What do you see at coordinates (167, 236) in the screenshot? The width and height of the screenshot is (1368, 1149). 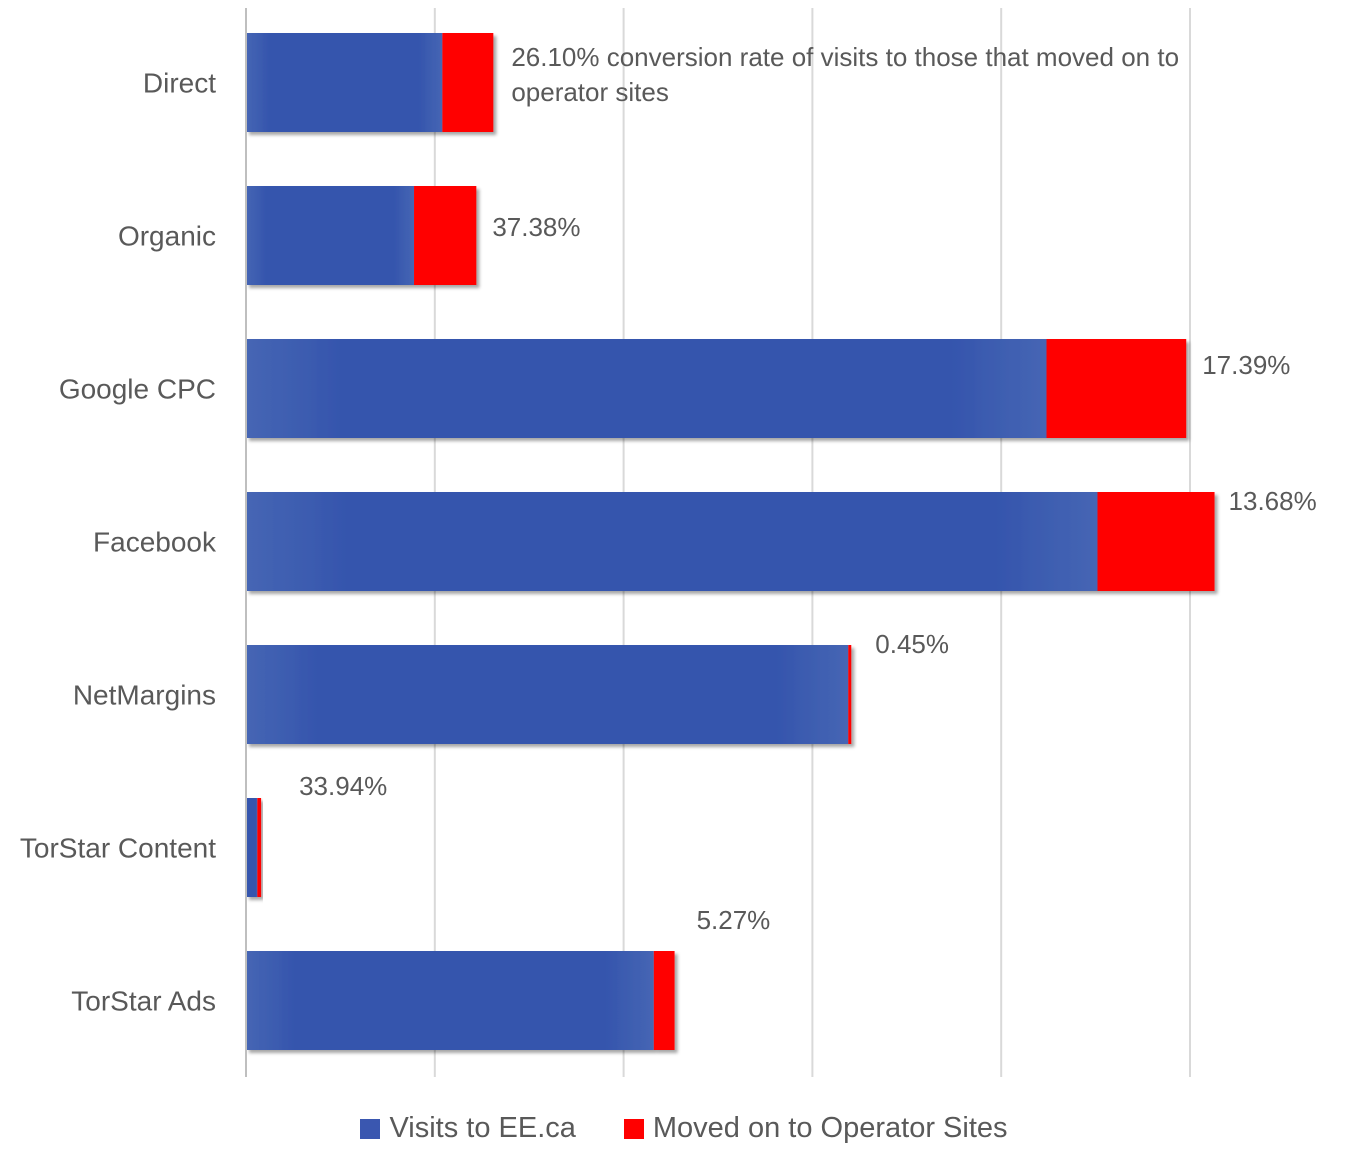 I see `category-label: Organic` at bounding box center [167, 236].